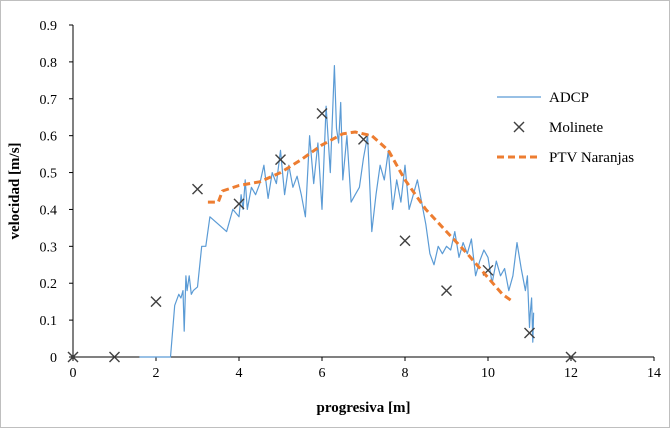 The height and width of the screenshot is (428, 670). I want to click on legend-marker-molinete, so click(519, 127).